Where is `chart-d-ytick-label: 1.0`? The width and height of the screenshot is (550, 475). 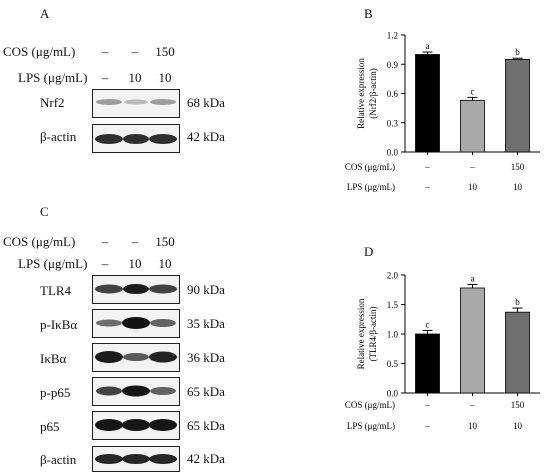 chart-d-ytick-label: 1.0 is located at coordinates (393, 335).